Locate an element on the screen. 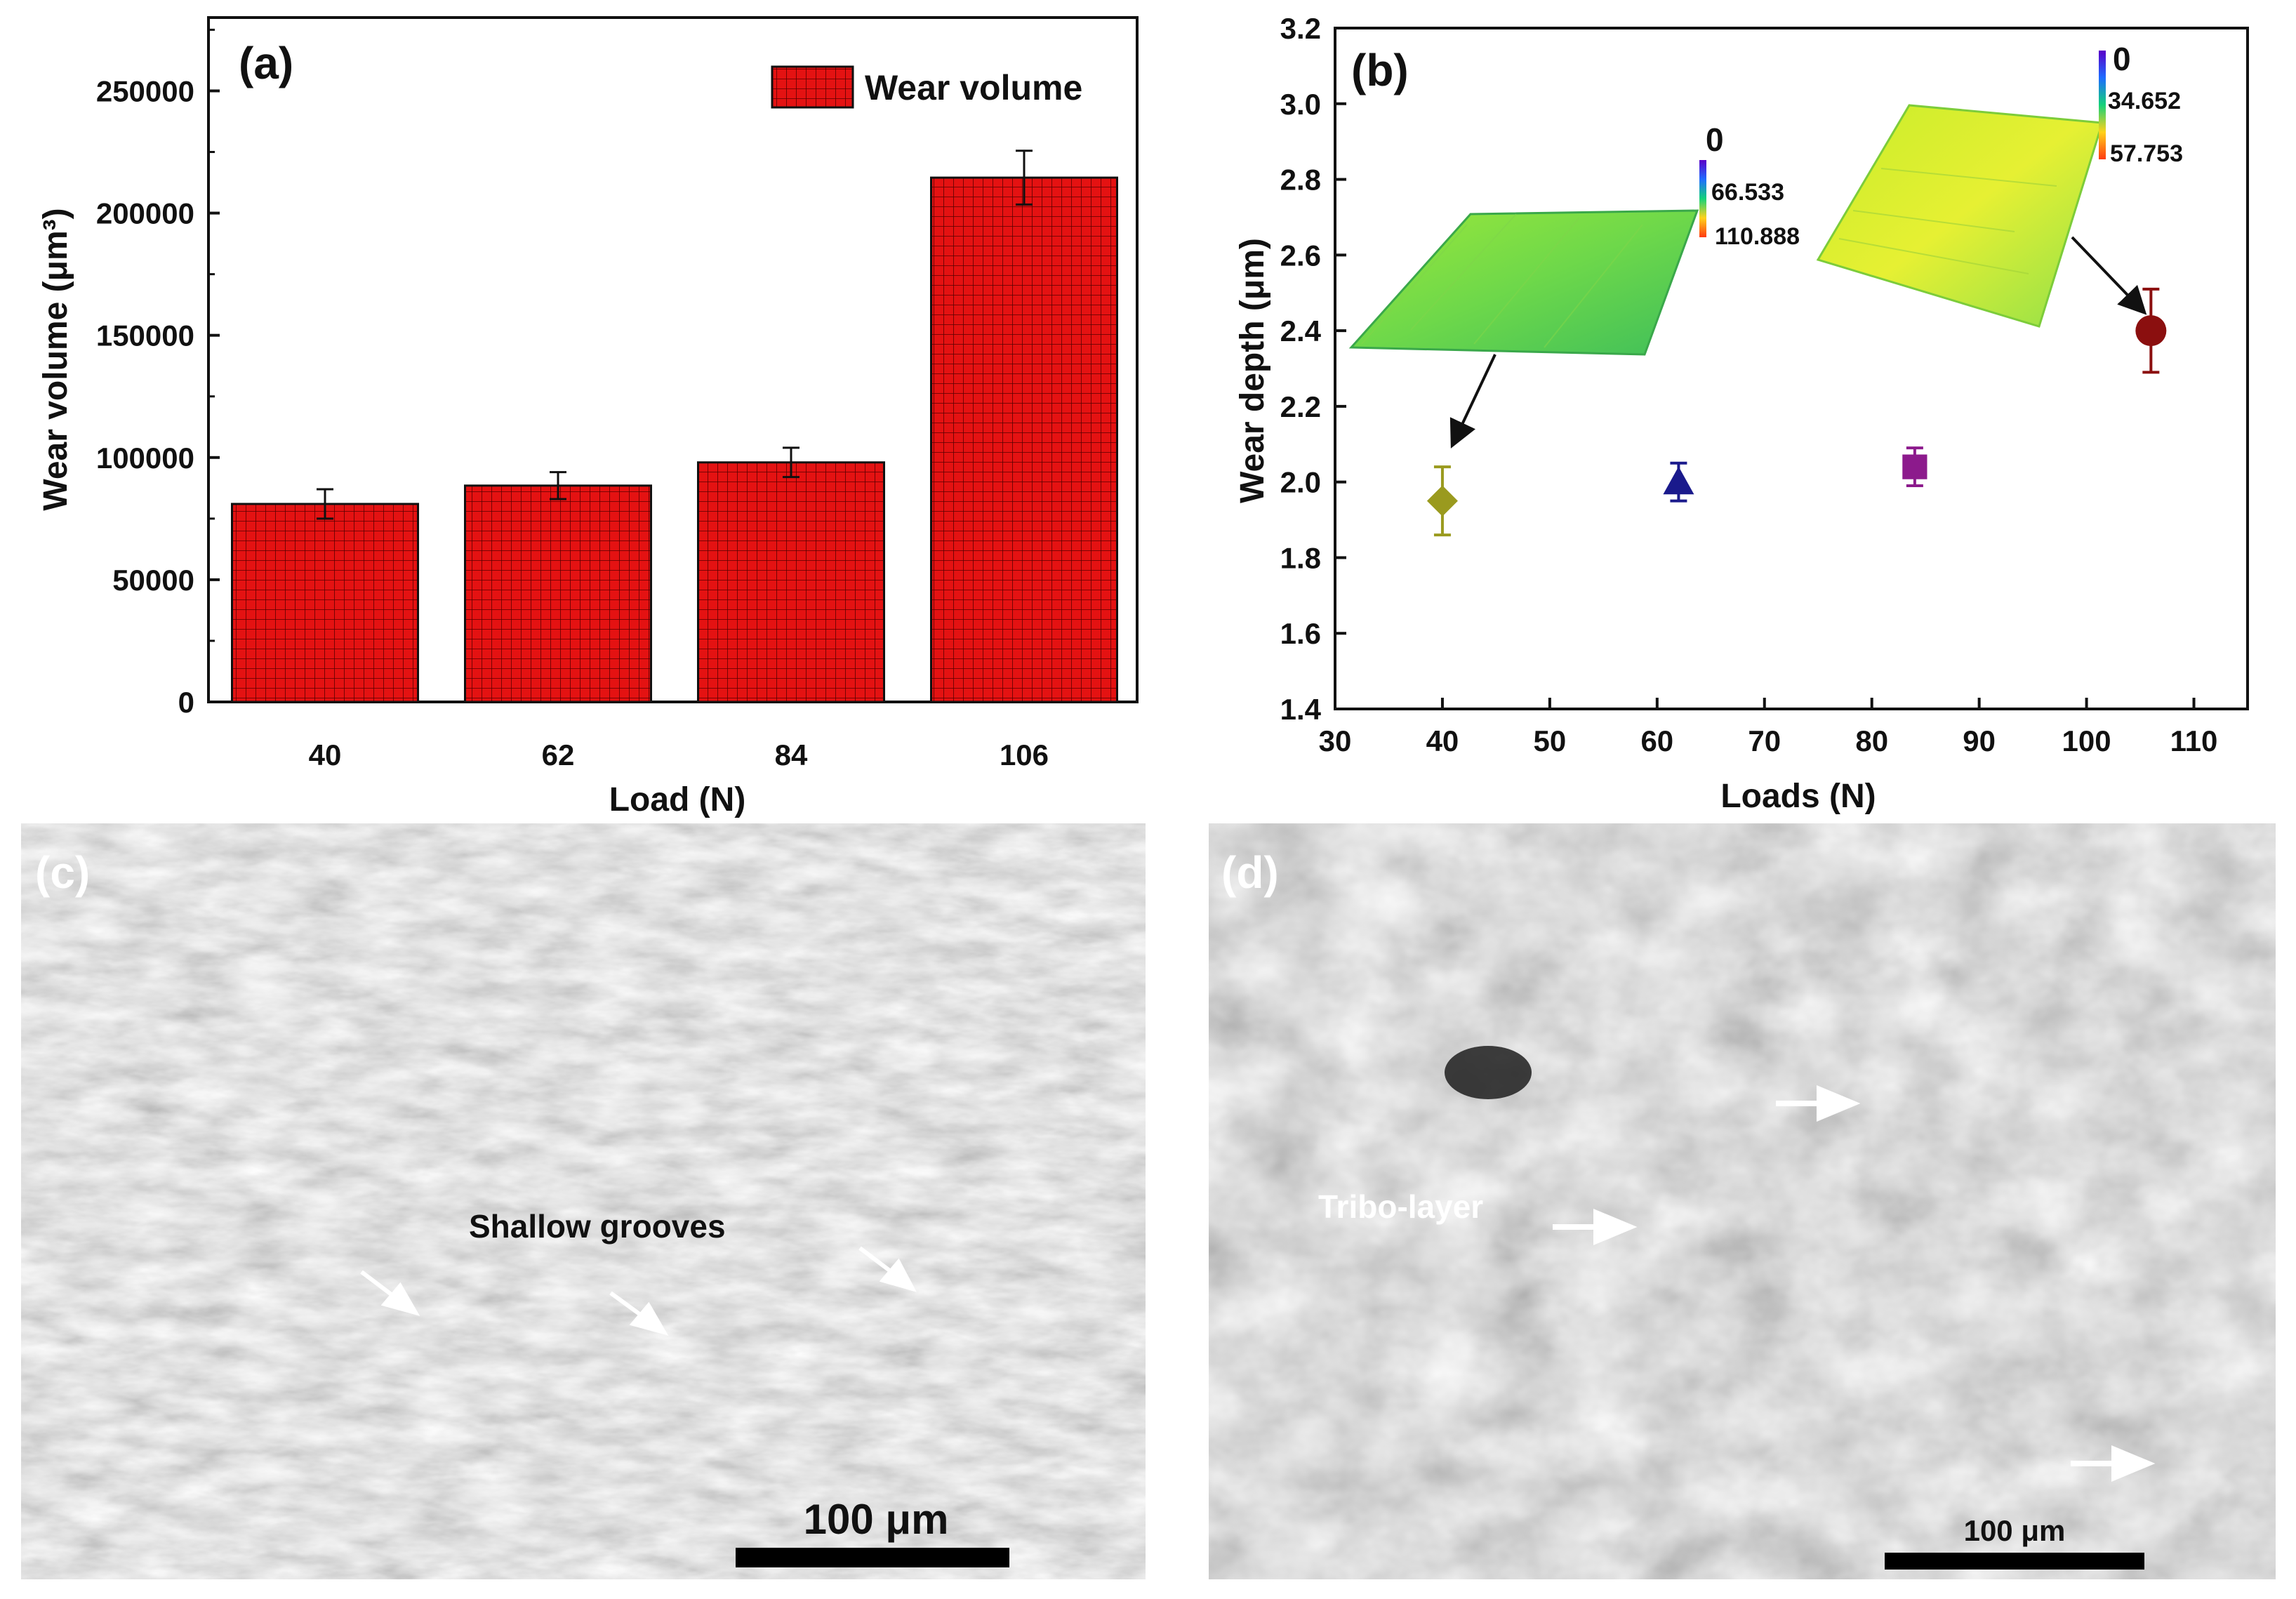 Image resolution: width=2296 pixels, height=1599 pixels. panel-label-b: (b) is located at coordinates (1380, 70).